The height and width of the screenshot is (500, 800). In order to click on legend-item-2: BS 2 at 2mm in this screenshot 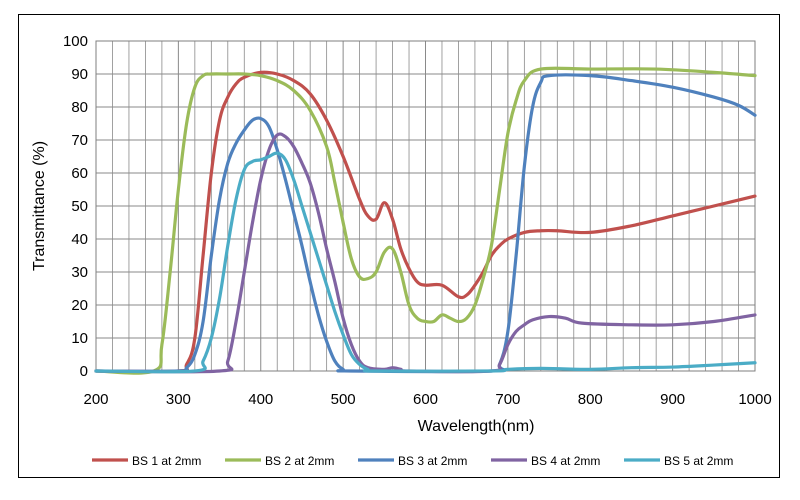, I will do `click(279, 461)`.